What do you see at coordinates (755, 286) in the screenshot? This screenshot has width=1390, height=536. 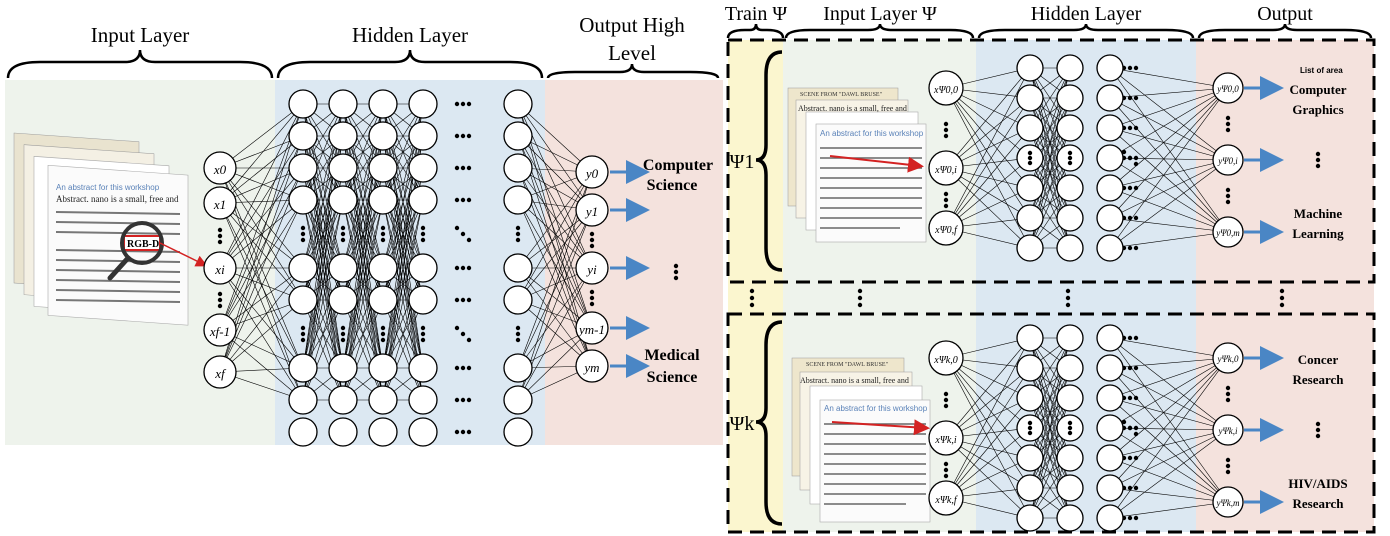 I see `right-train-bg` at bounding box center [755, 286].